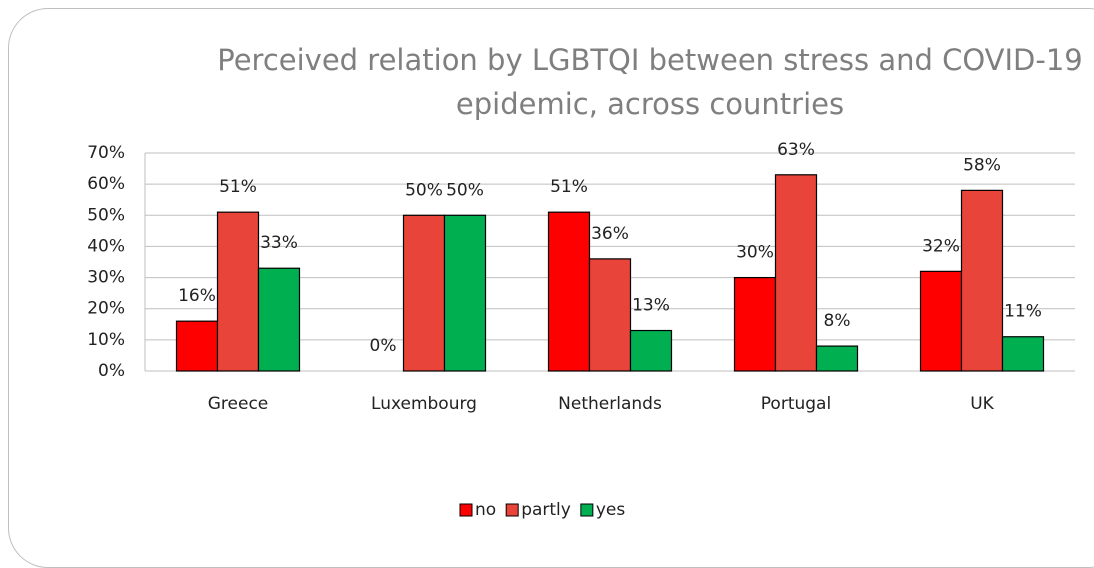 This screenshot has width=1094, height=568. I want to click on data-label: 36%, so click(610, 234).